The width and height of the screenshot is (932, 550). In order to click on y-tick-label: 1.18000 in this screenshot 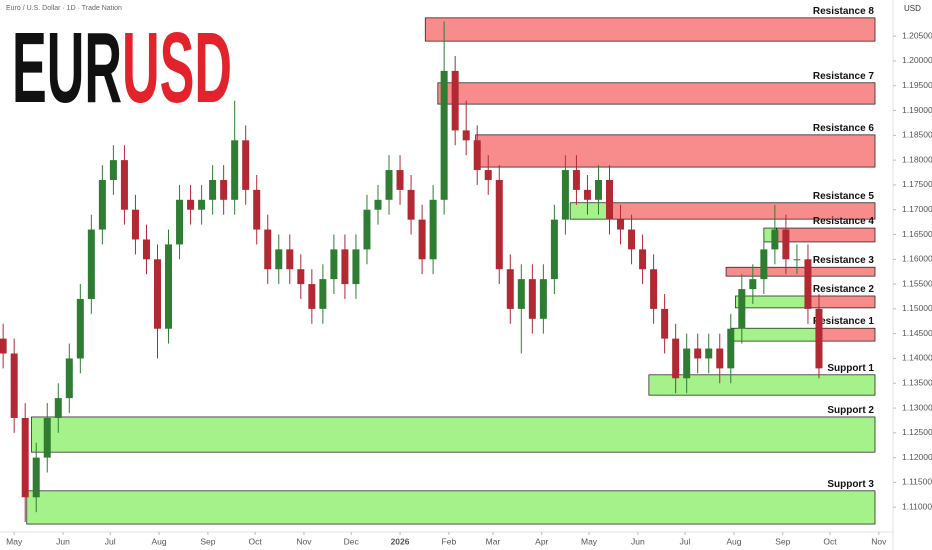, I will do `click(917, 159)`.